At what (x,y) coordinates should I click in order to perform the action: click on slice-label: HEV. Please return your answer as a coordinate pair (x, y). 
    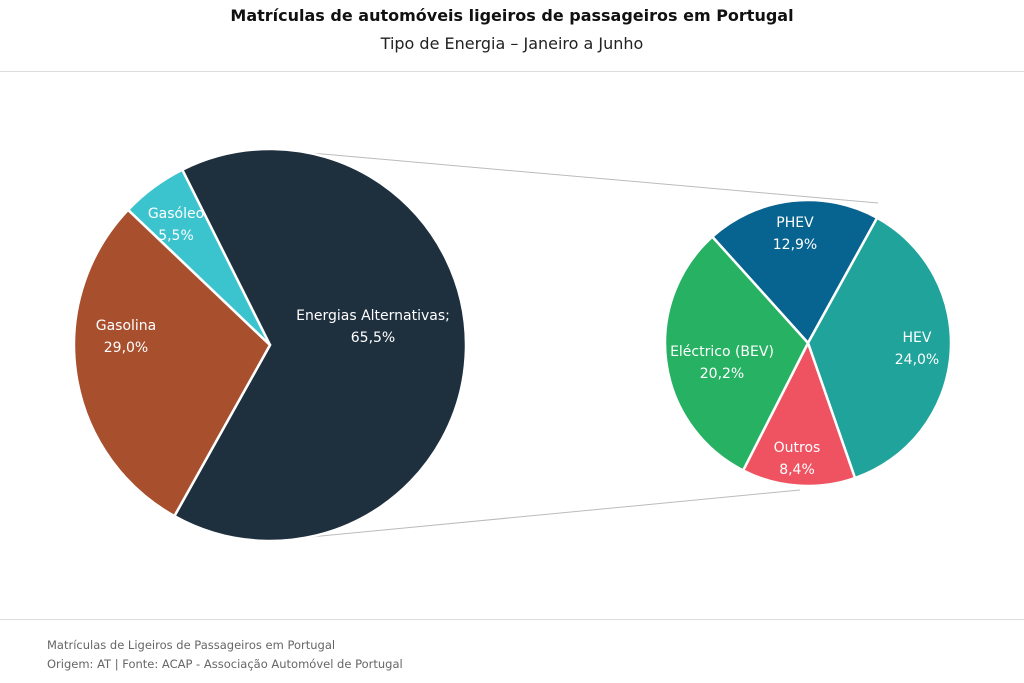
    Looking at the image, I should click on (917, 338).